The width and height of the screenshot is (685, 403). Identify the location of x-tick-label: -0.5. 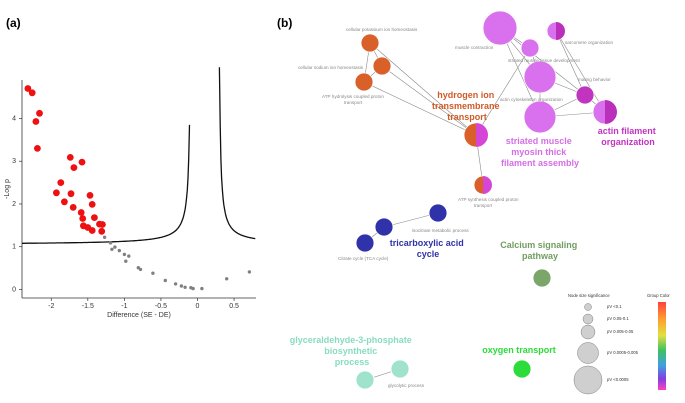
(161, 306).